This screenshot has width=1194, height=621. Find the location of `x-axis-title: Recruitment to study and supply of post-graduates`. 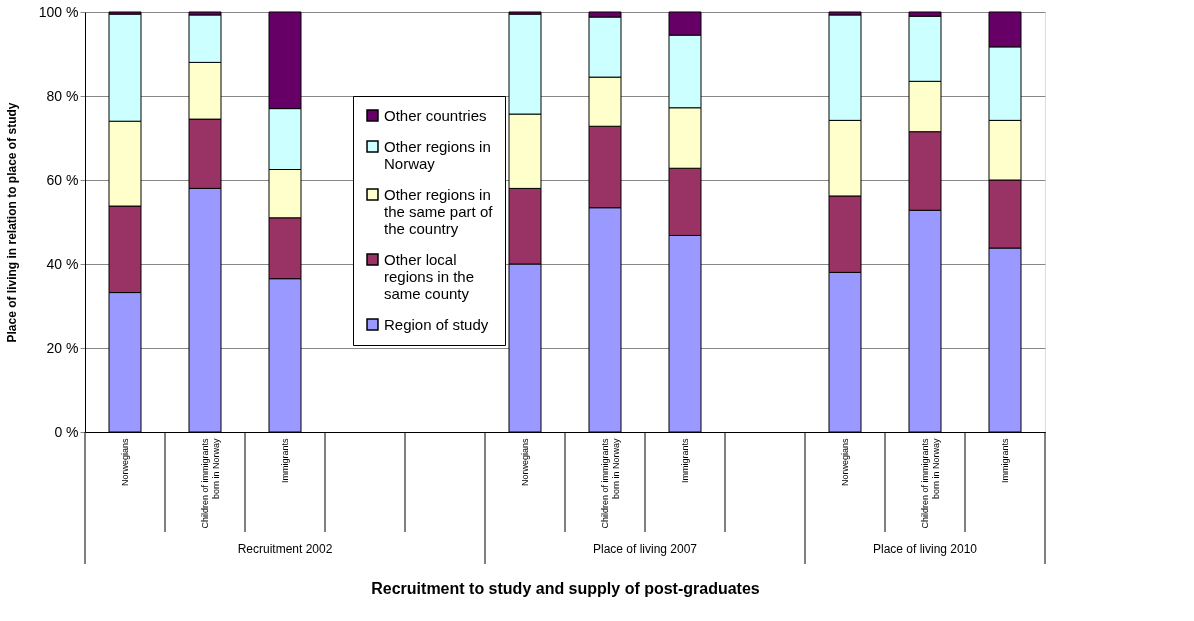

x-axis-title: Recruitment to study and supply of post-graduates is located at coordinates (565, 588).